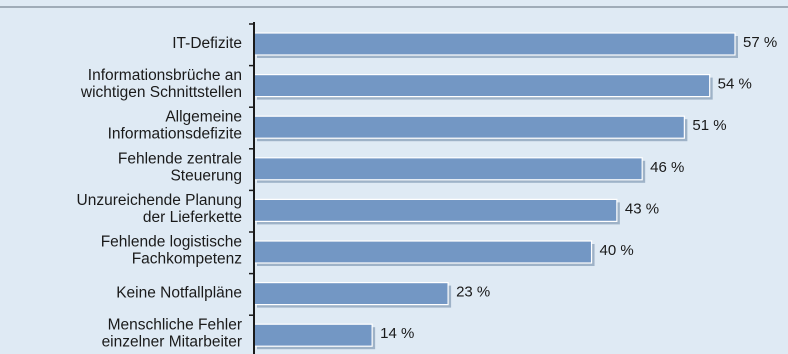  Describe the element at coordinates (709, 125) in the screenshot. I see `value-label: 51 %` at that location.